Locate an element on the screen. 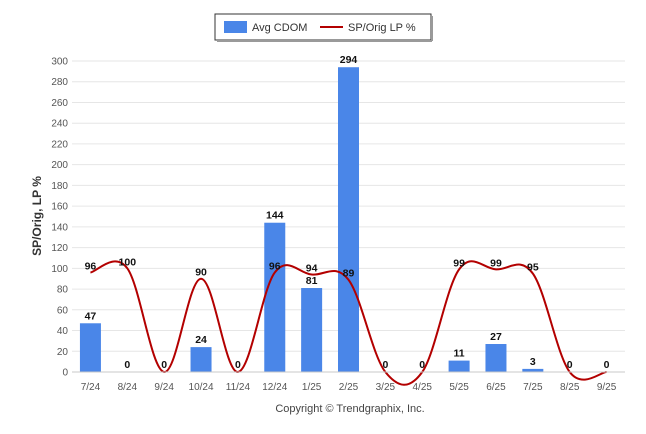  bar-value-label: 24 is located at coordinates (201, 340).